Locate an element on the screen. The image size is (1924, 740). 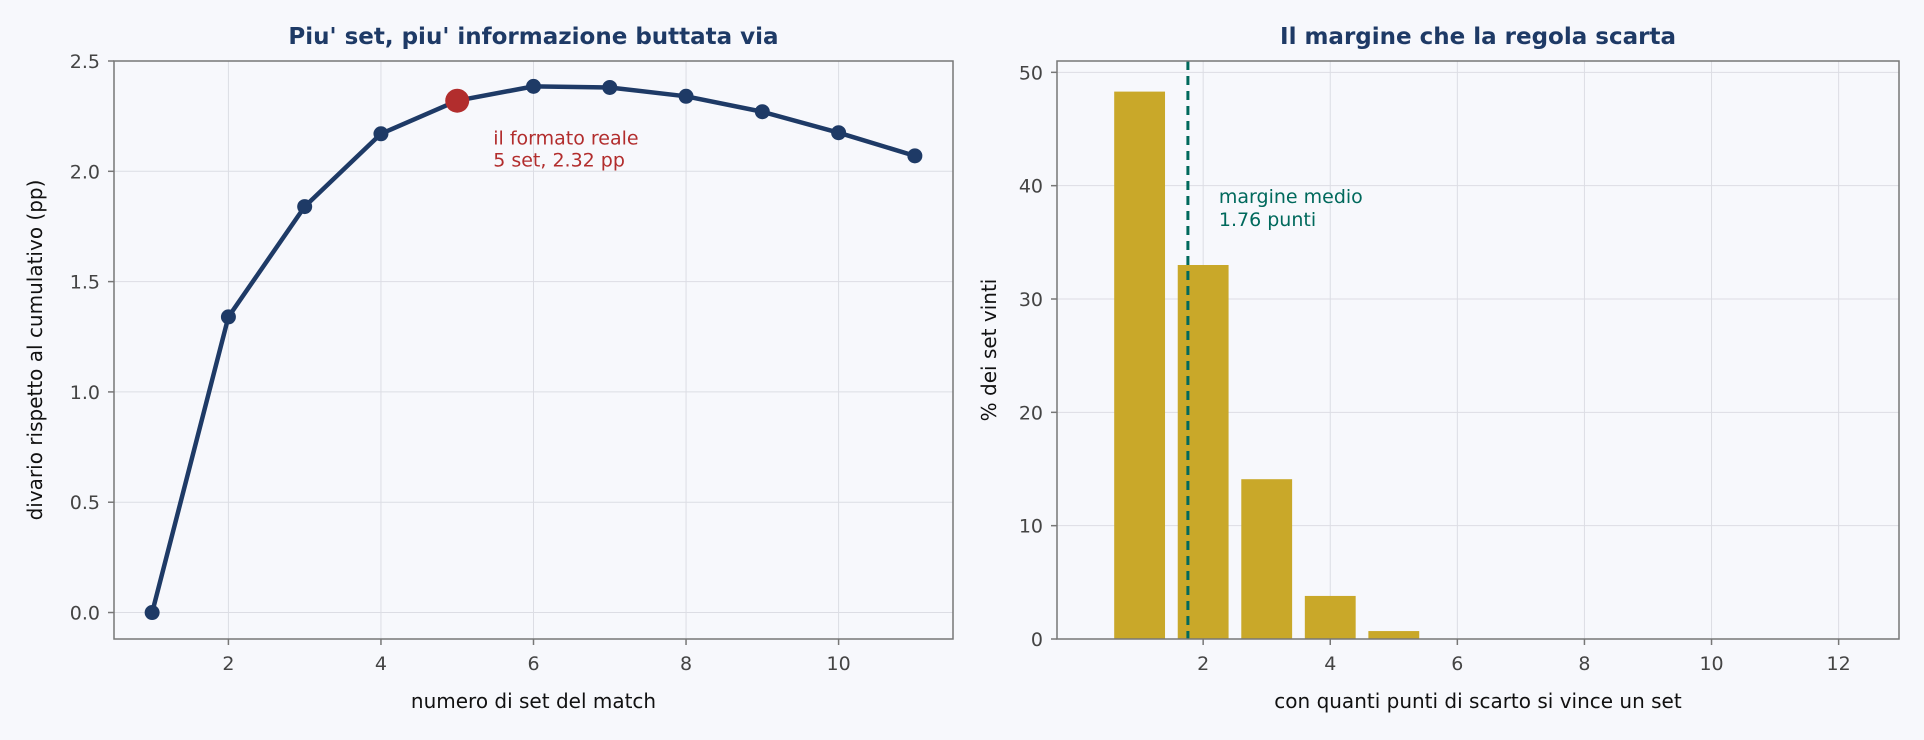
left-y-tick-label: 1.0 is located at coordinates (85, 393).